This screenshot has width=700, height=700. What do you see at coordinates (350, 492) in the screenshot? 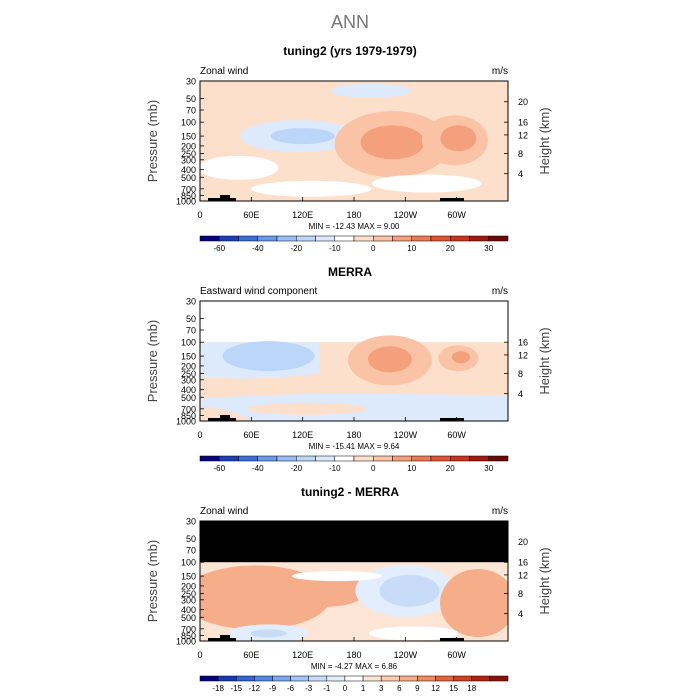
I see `panel-3-title: tuning2 - MERRA` at bounding box center [350, 492].